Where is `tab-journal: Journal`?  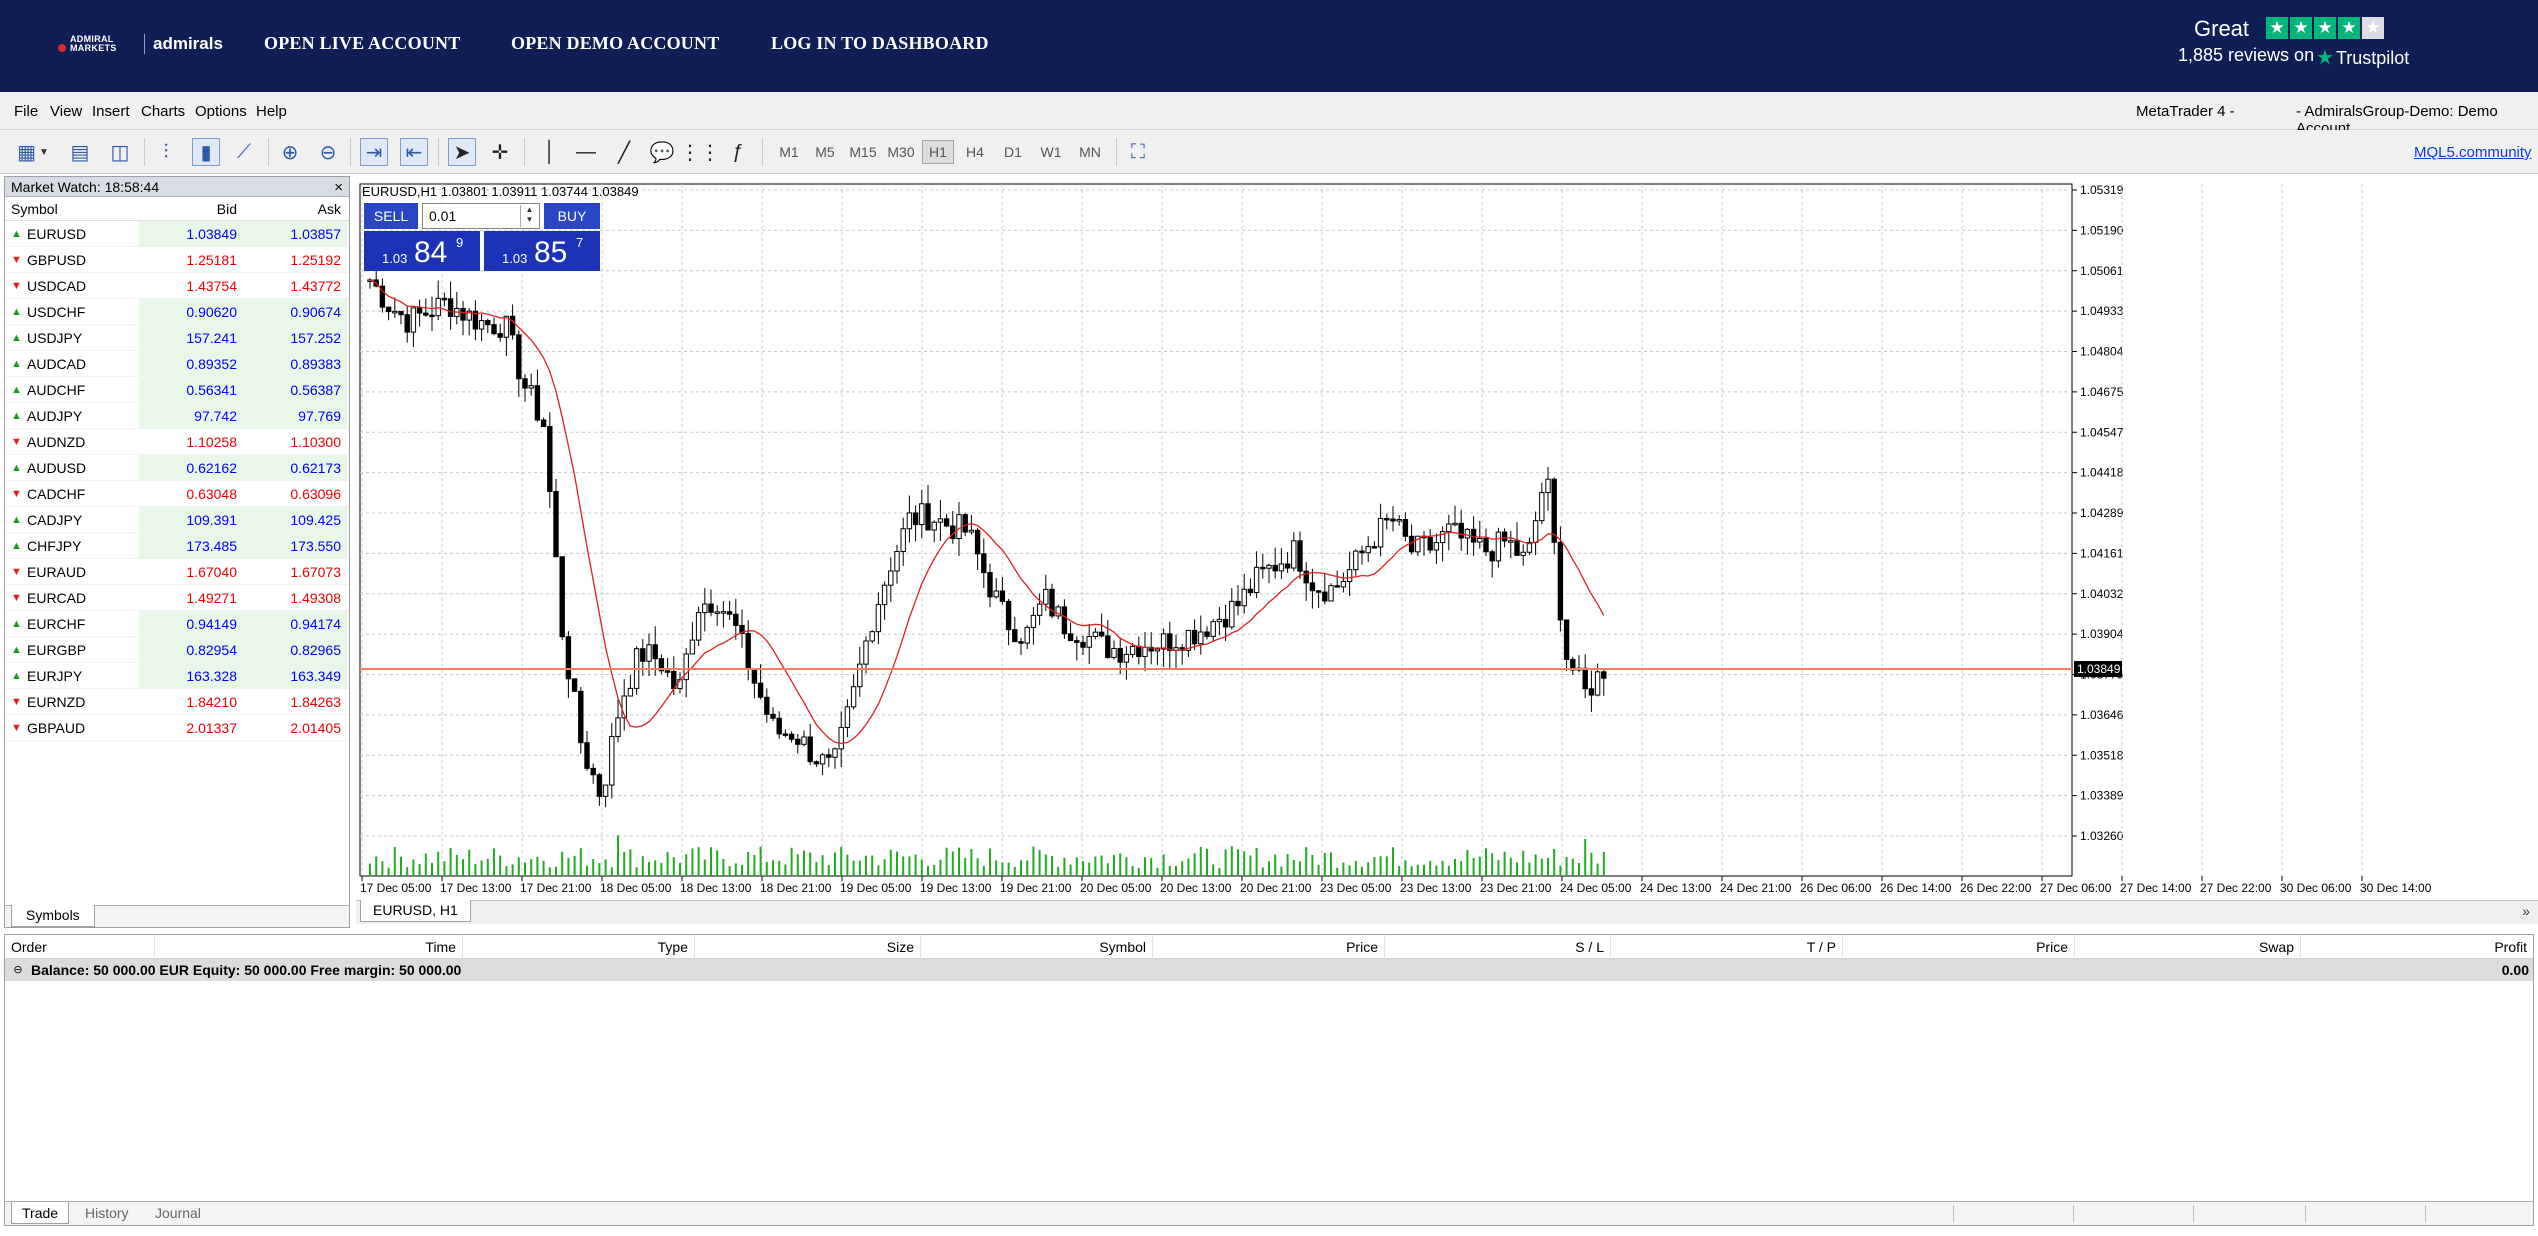 tab-journal: Journal is located at coordinates (178, 1213).